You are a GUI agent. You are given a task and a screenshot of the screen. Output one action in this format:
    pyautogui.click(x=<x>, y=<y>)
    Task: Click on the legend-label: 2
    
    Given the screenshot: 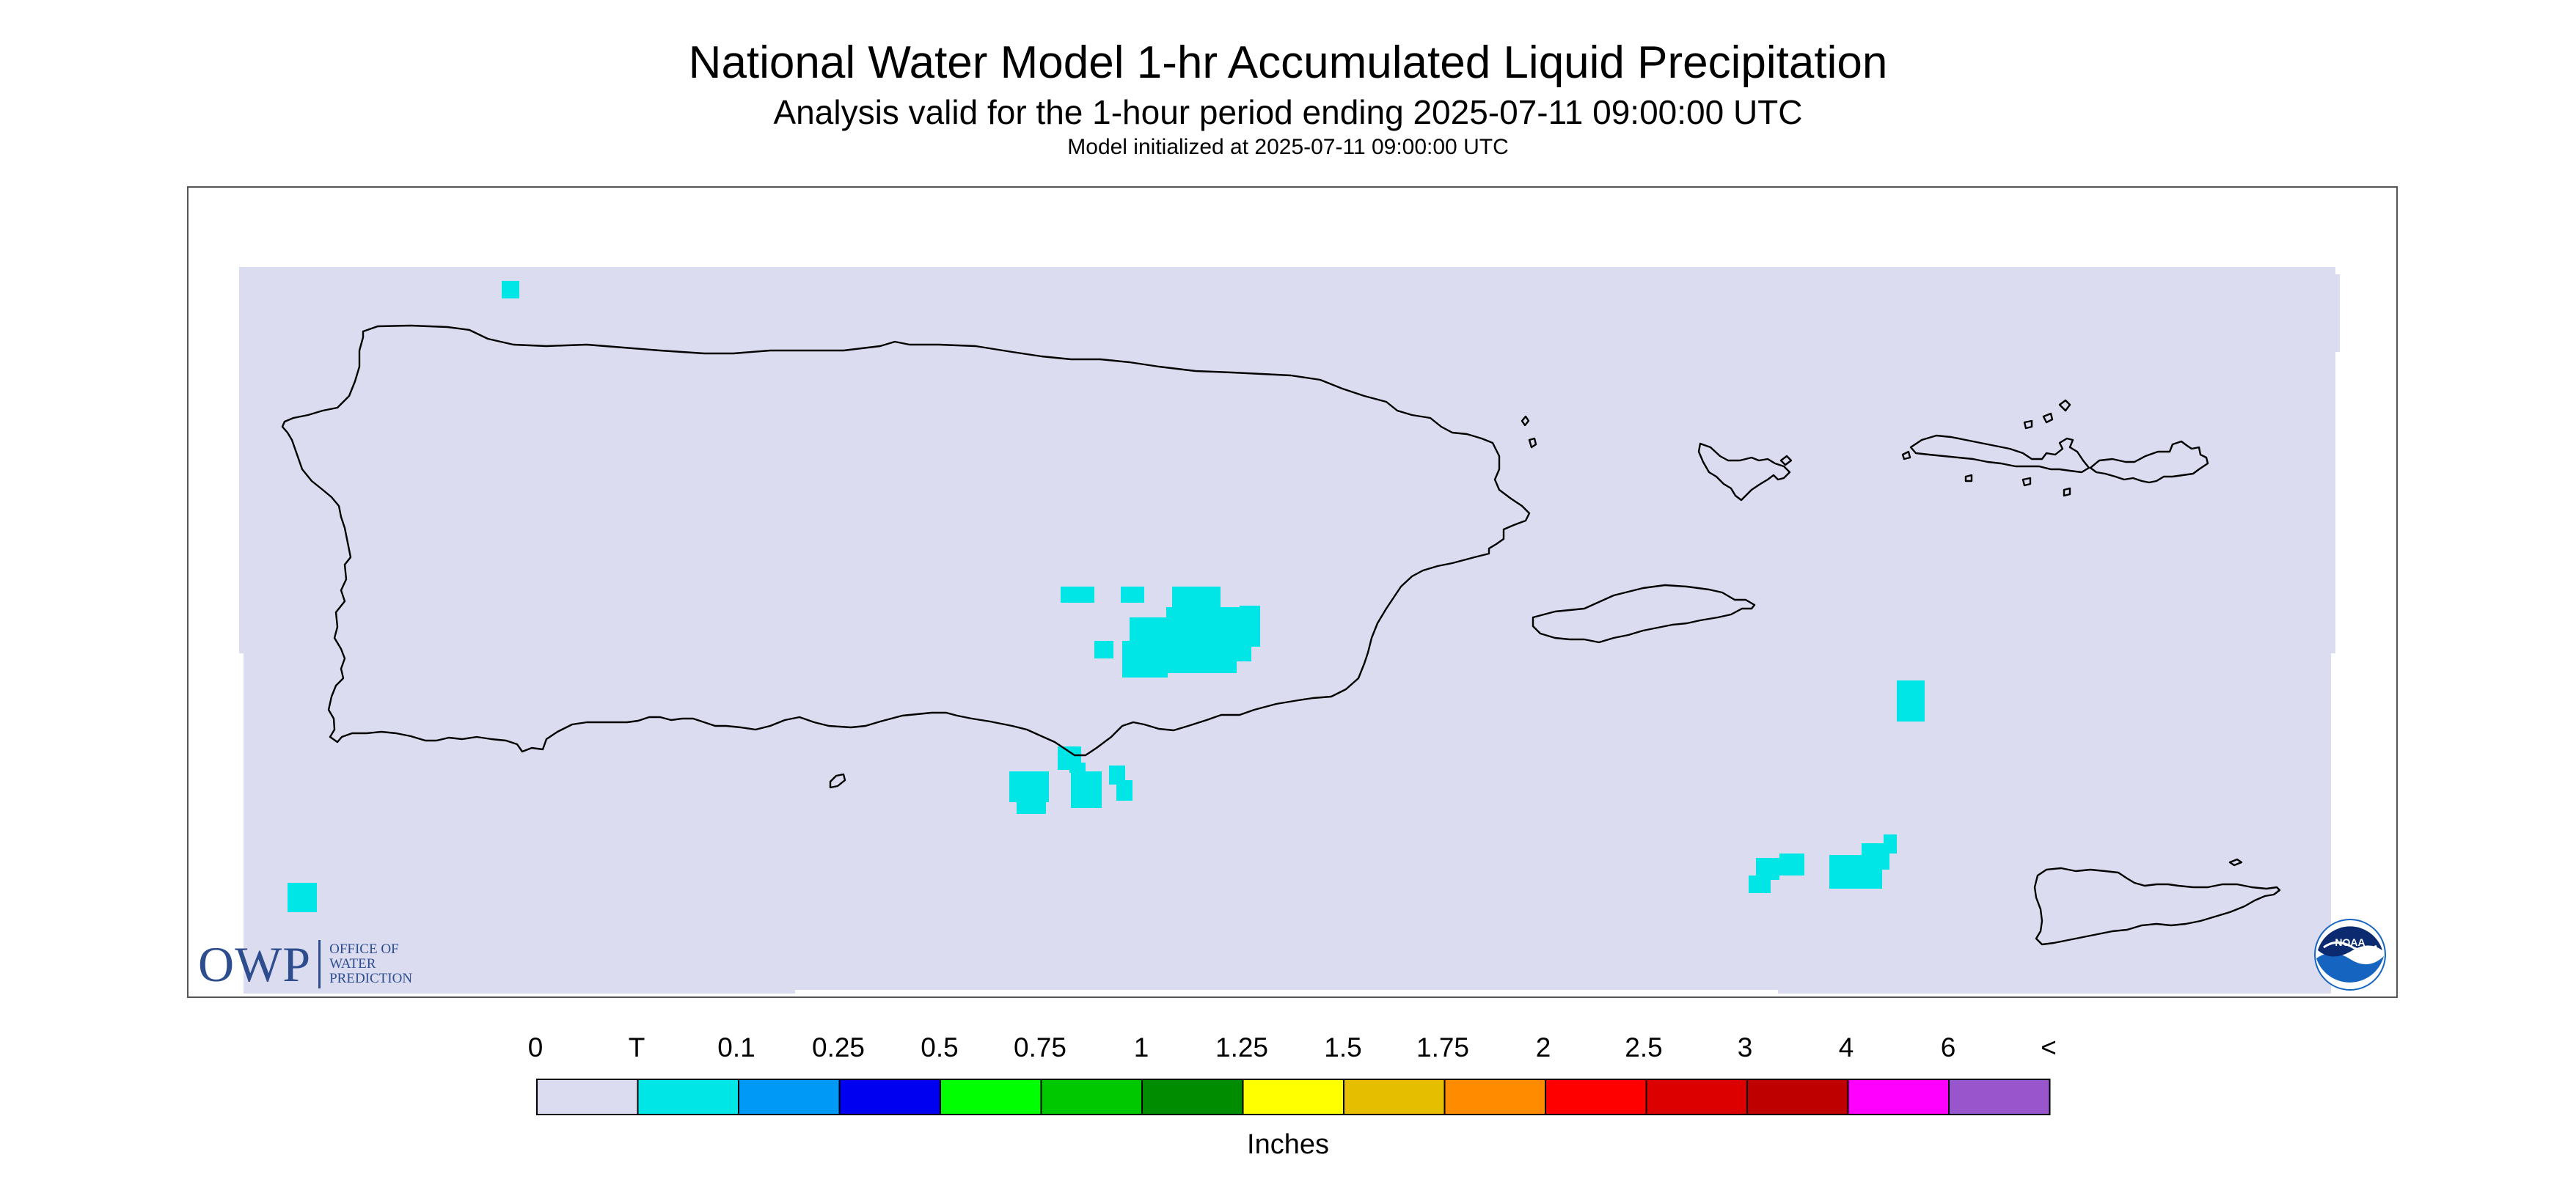 What is the action you would take?
    pyautogui.click(x=1543, y=1047)
    